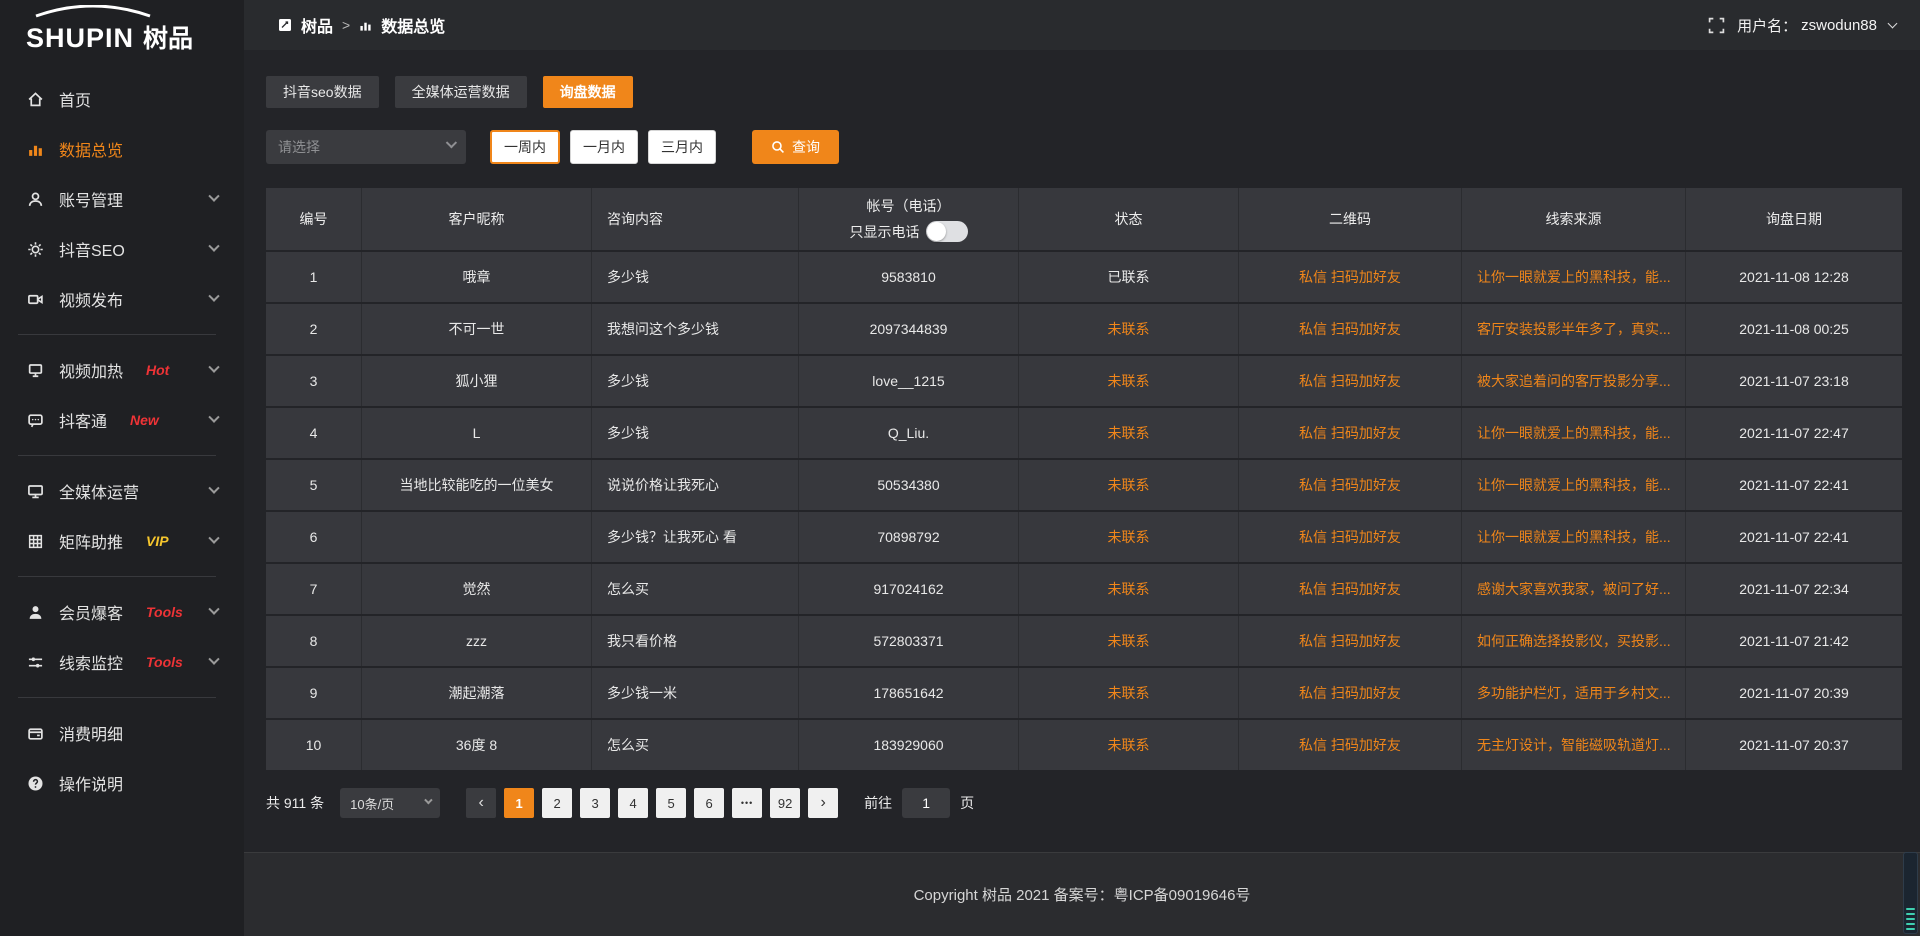 The width and height of the screenshot is (1920, 936). Describe the element at coordinates (390, 803) in the screenshot. I see `page-size-select: 10条/页` at that location.